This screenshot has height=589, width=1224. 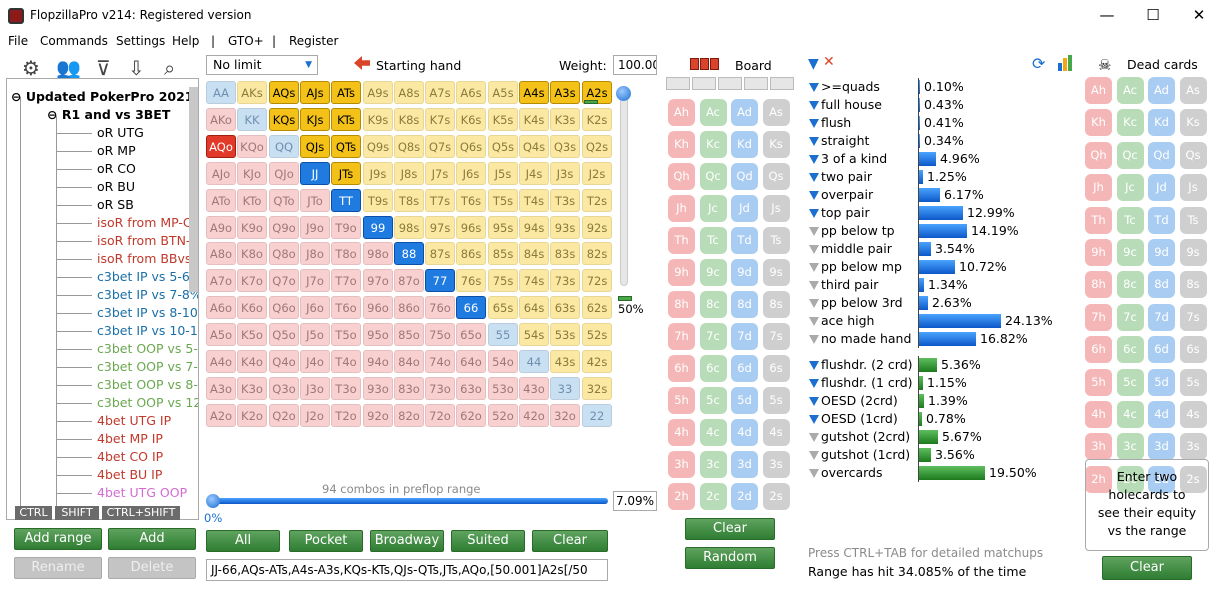 What do you see at coordinates (776, 144) in the screenshot?
I see `board-card-Ks: Ks` at bounding box center [776, 144].